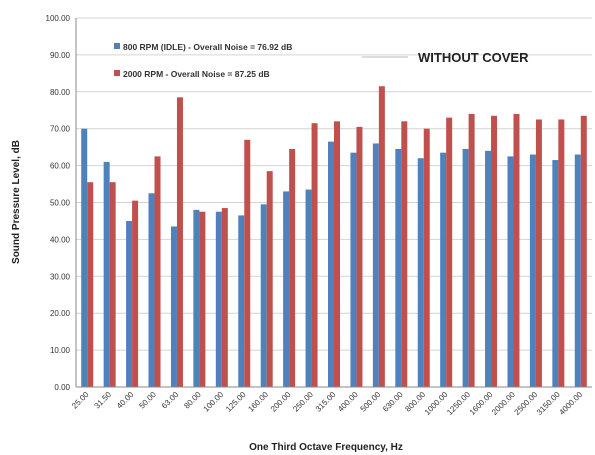 Image resolution: width=595 pixels, height=455 pixels. What do you see at coordinates (481, 403) in the screenshot?
I see `x-tick-label: 1600.00` at bounding box center [481, 403].